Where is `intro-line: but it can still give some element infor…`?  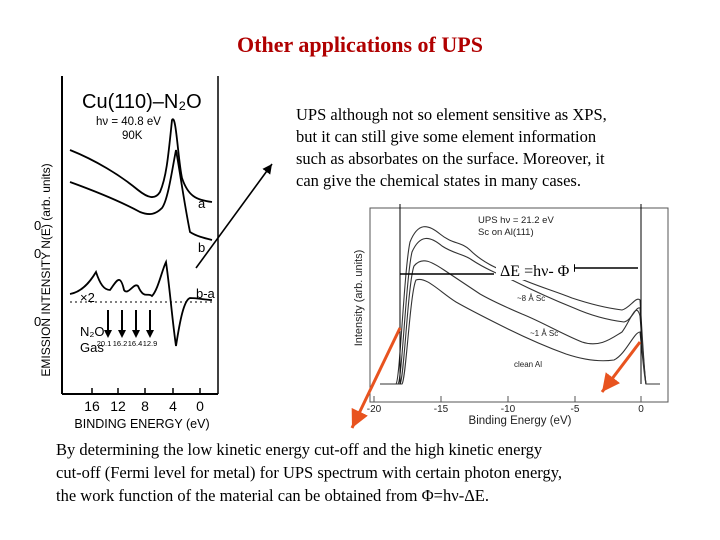 intro-line: but it can still give some element infor… is located at coordinates (446, 136).